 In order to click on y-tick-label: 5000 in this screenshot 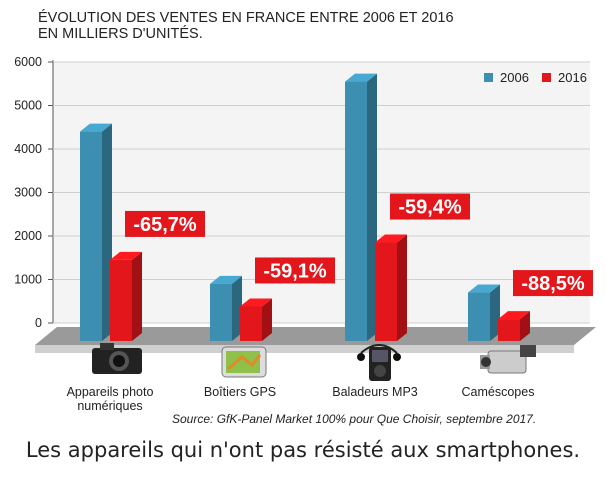, I will do `click(28, 106)`.